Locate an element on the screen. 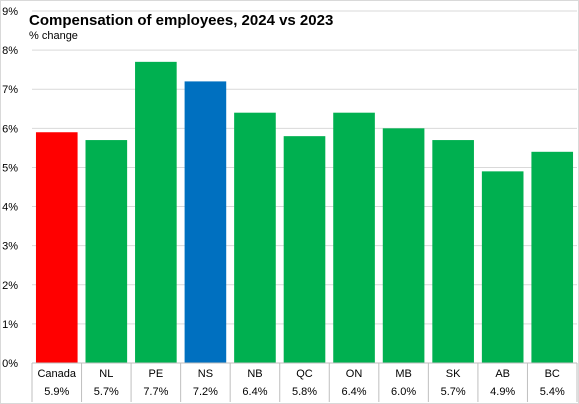 This screenshot has height=404, width=579. bar-pe is located at coordinates (156, 212).